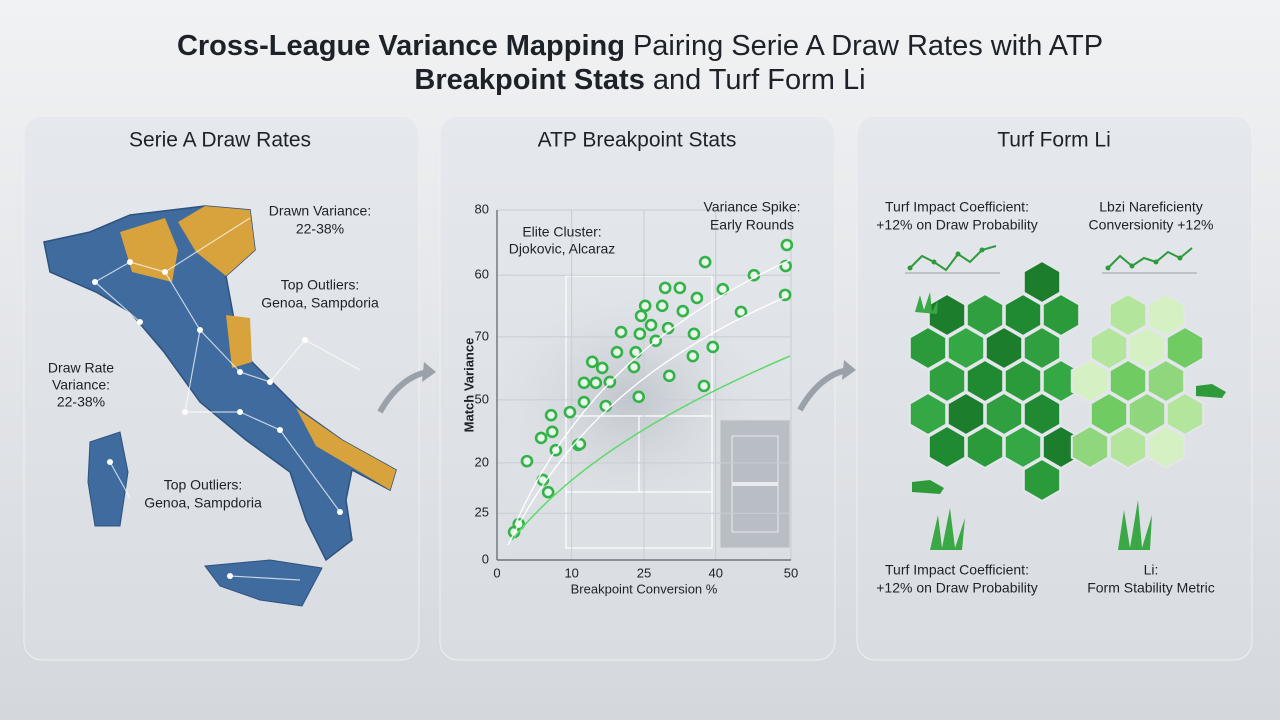 This screenshot has width=1280, height=720. Describe the element at coordinates (957, 207) in the screenshot. I see `note: Turf Impact Coefficient:` at that location.